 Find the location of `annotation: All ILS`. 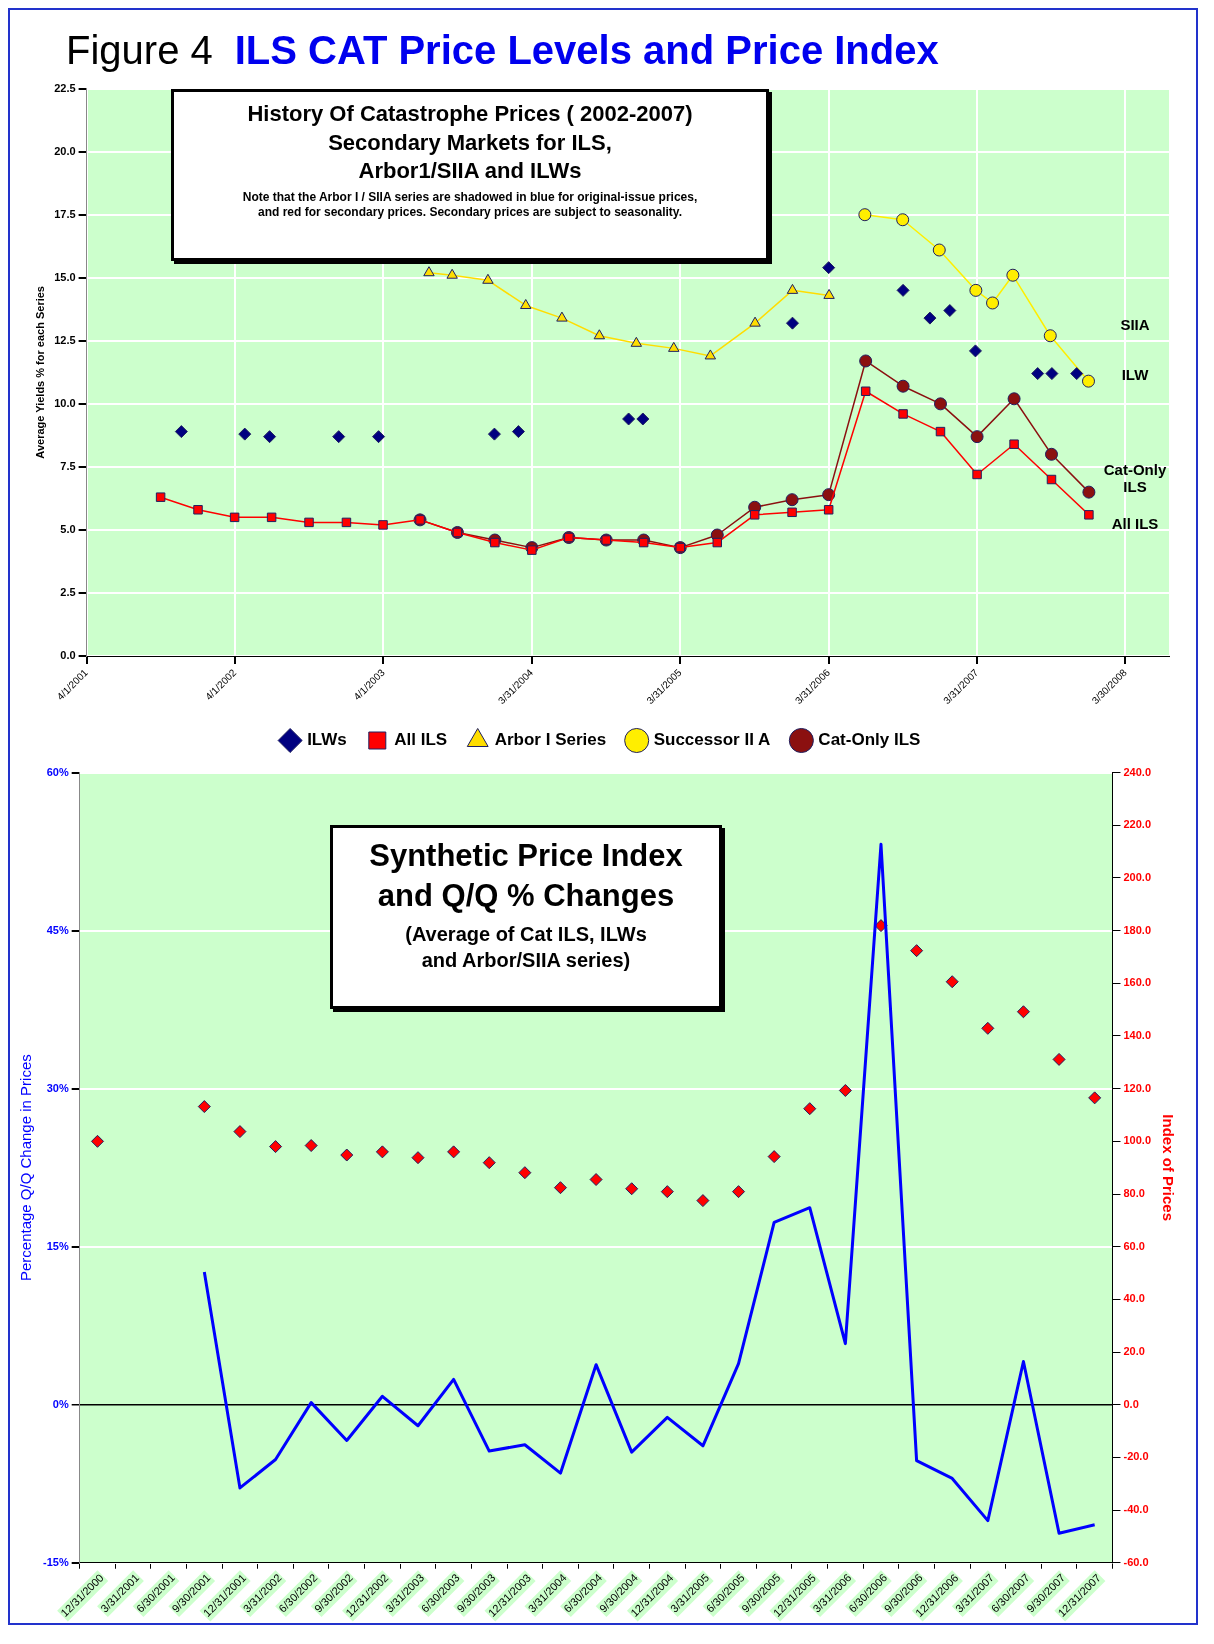

annotation: All ILS is located at coordinates (1135, 524).